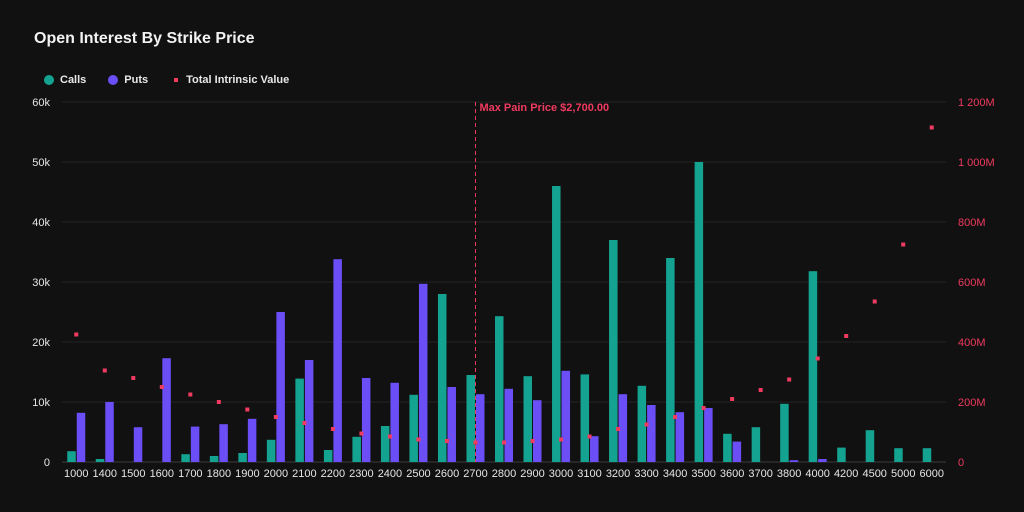  I want to click on x-tick-label: 3800, so click(789, 474).